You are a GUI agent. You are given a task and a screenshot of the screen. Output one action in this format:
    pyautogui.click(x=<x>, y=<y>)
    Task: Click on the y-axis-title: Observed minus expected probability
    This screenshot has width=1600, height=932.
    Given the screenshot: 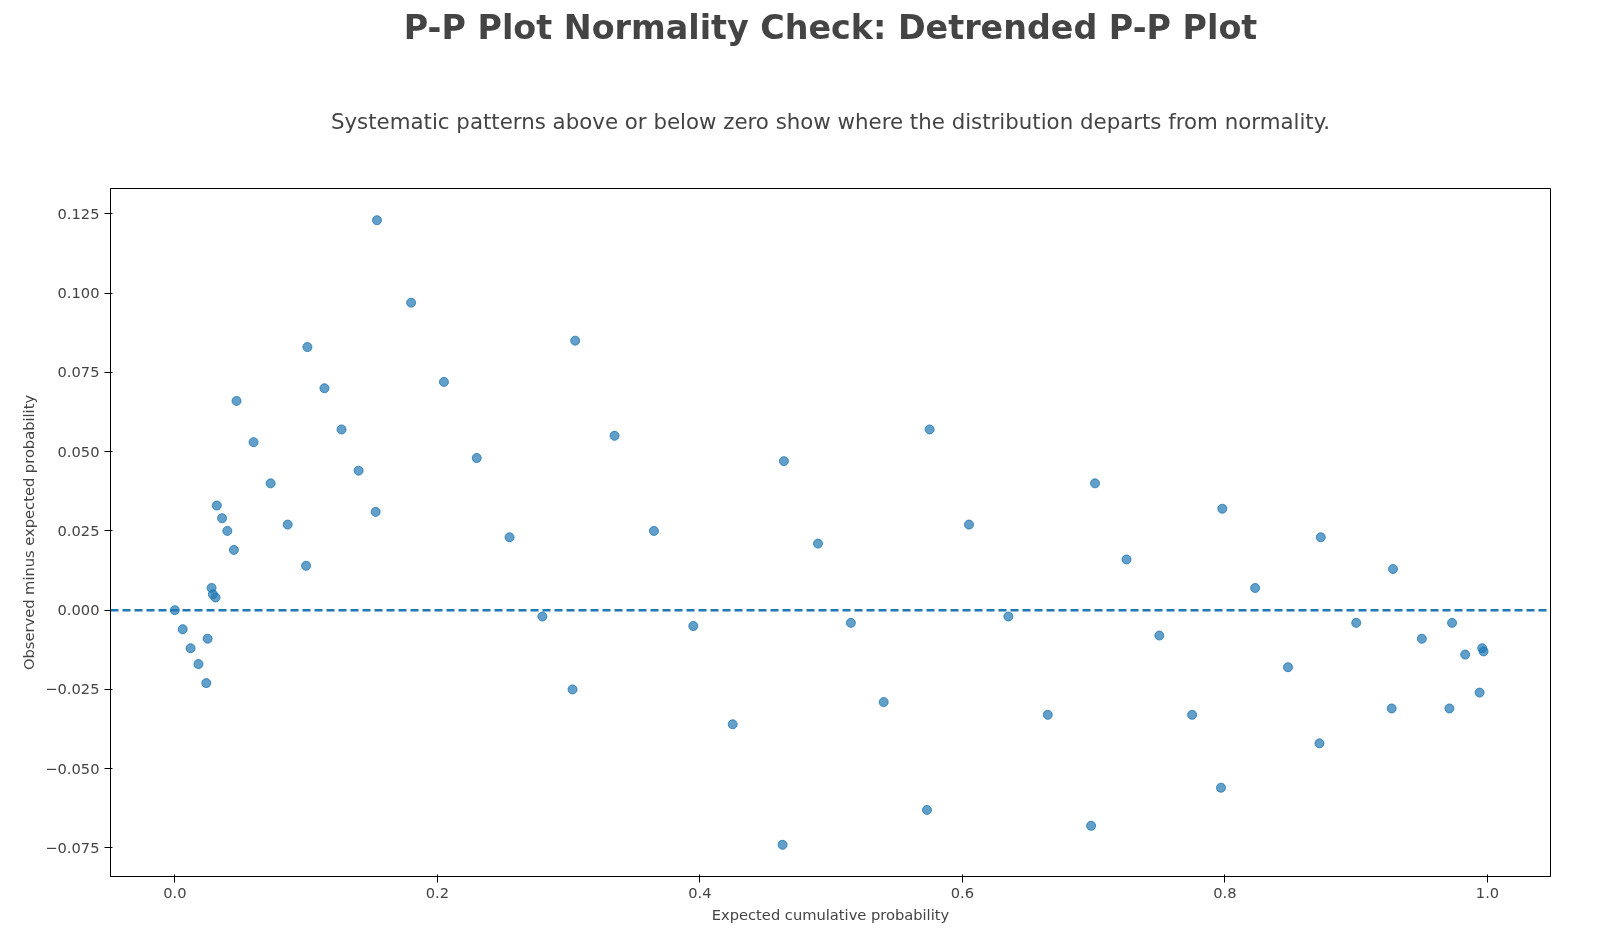 What is the action you would take?
    pyautogui.click(x=29, y=532)
    